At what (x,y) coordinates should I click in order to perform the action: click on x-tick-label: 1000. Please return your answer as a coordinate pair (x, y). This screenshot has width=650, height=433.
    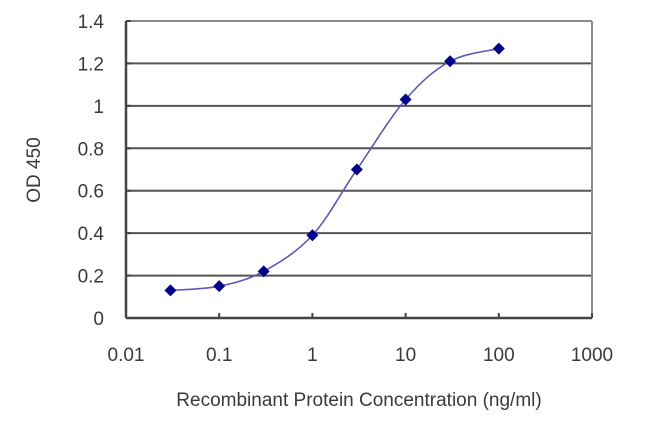
    Looking at the image, I should click on (592, 355).